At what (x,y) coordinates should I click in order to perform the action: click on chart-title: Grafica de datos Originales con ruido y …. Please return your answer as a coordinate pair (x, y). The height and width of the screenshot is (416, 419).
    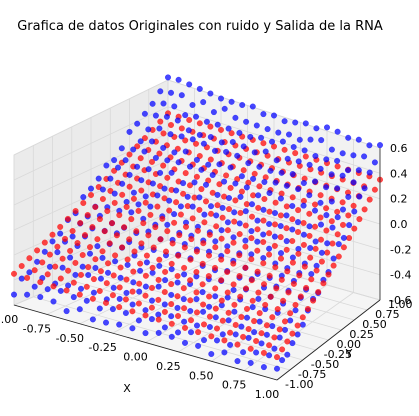
    Looking at the image, I should click on (200, 26).